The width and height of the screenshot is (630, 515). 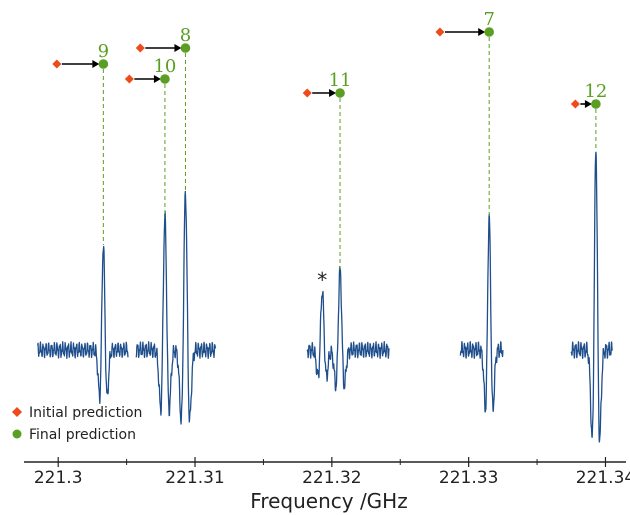 What do you see at coordinates (331, 478) in the screenshot?
I see `x-tick-label: 221.32` at bounding box center [331, 478].